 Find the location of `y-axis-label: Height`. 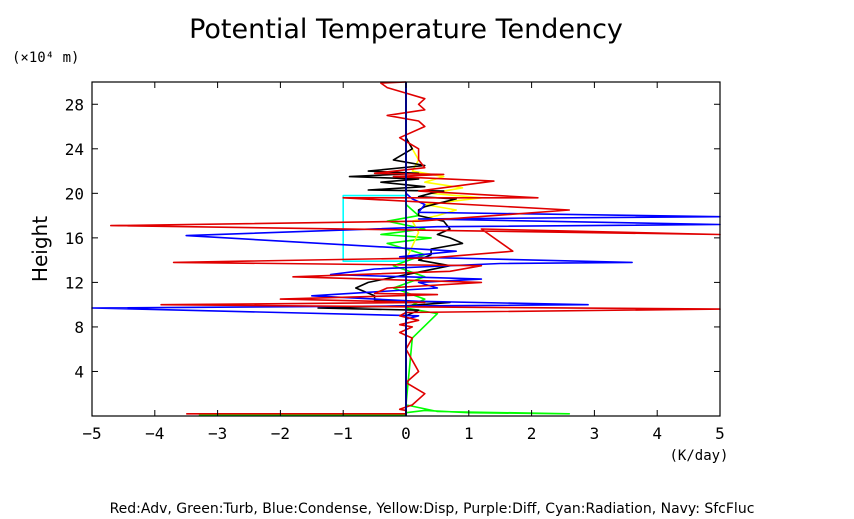

y-axis-label: Height is located at coordinates (40, 249).